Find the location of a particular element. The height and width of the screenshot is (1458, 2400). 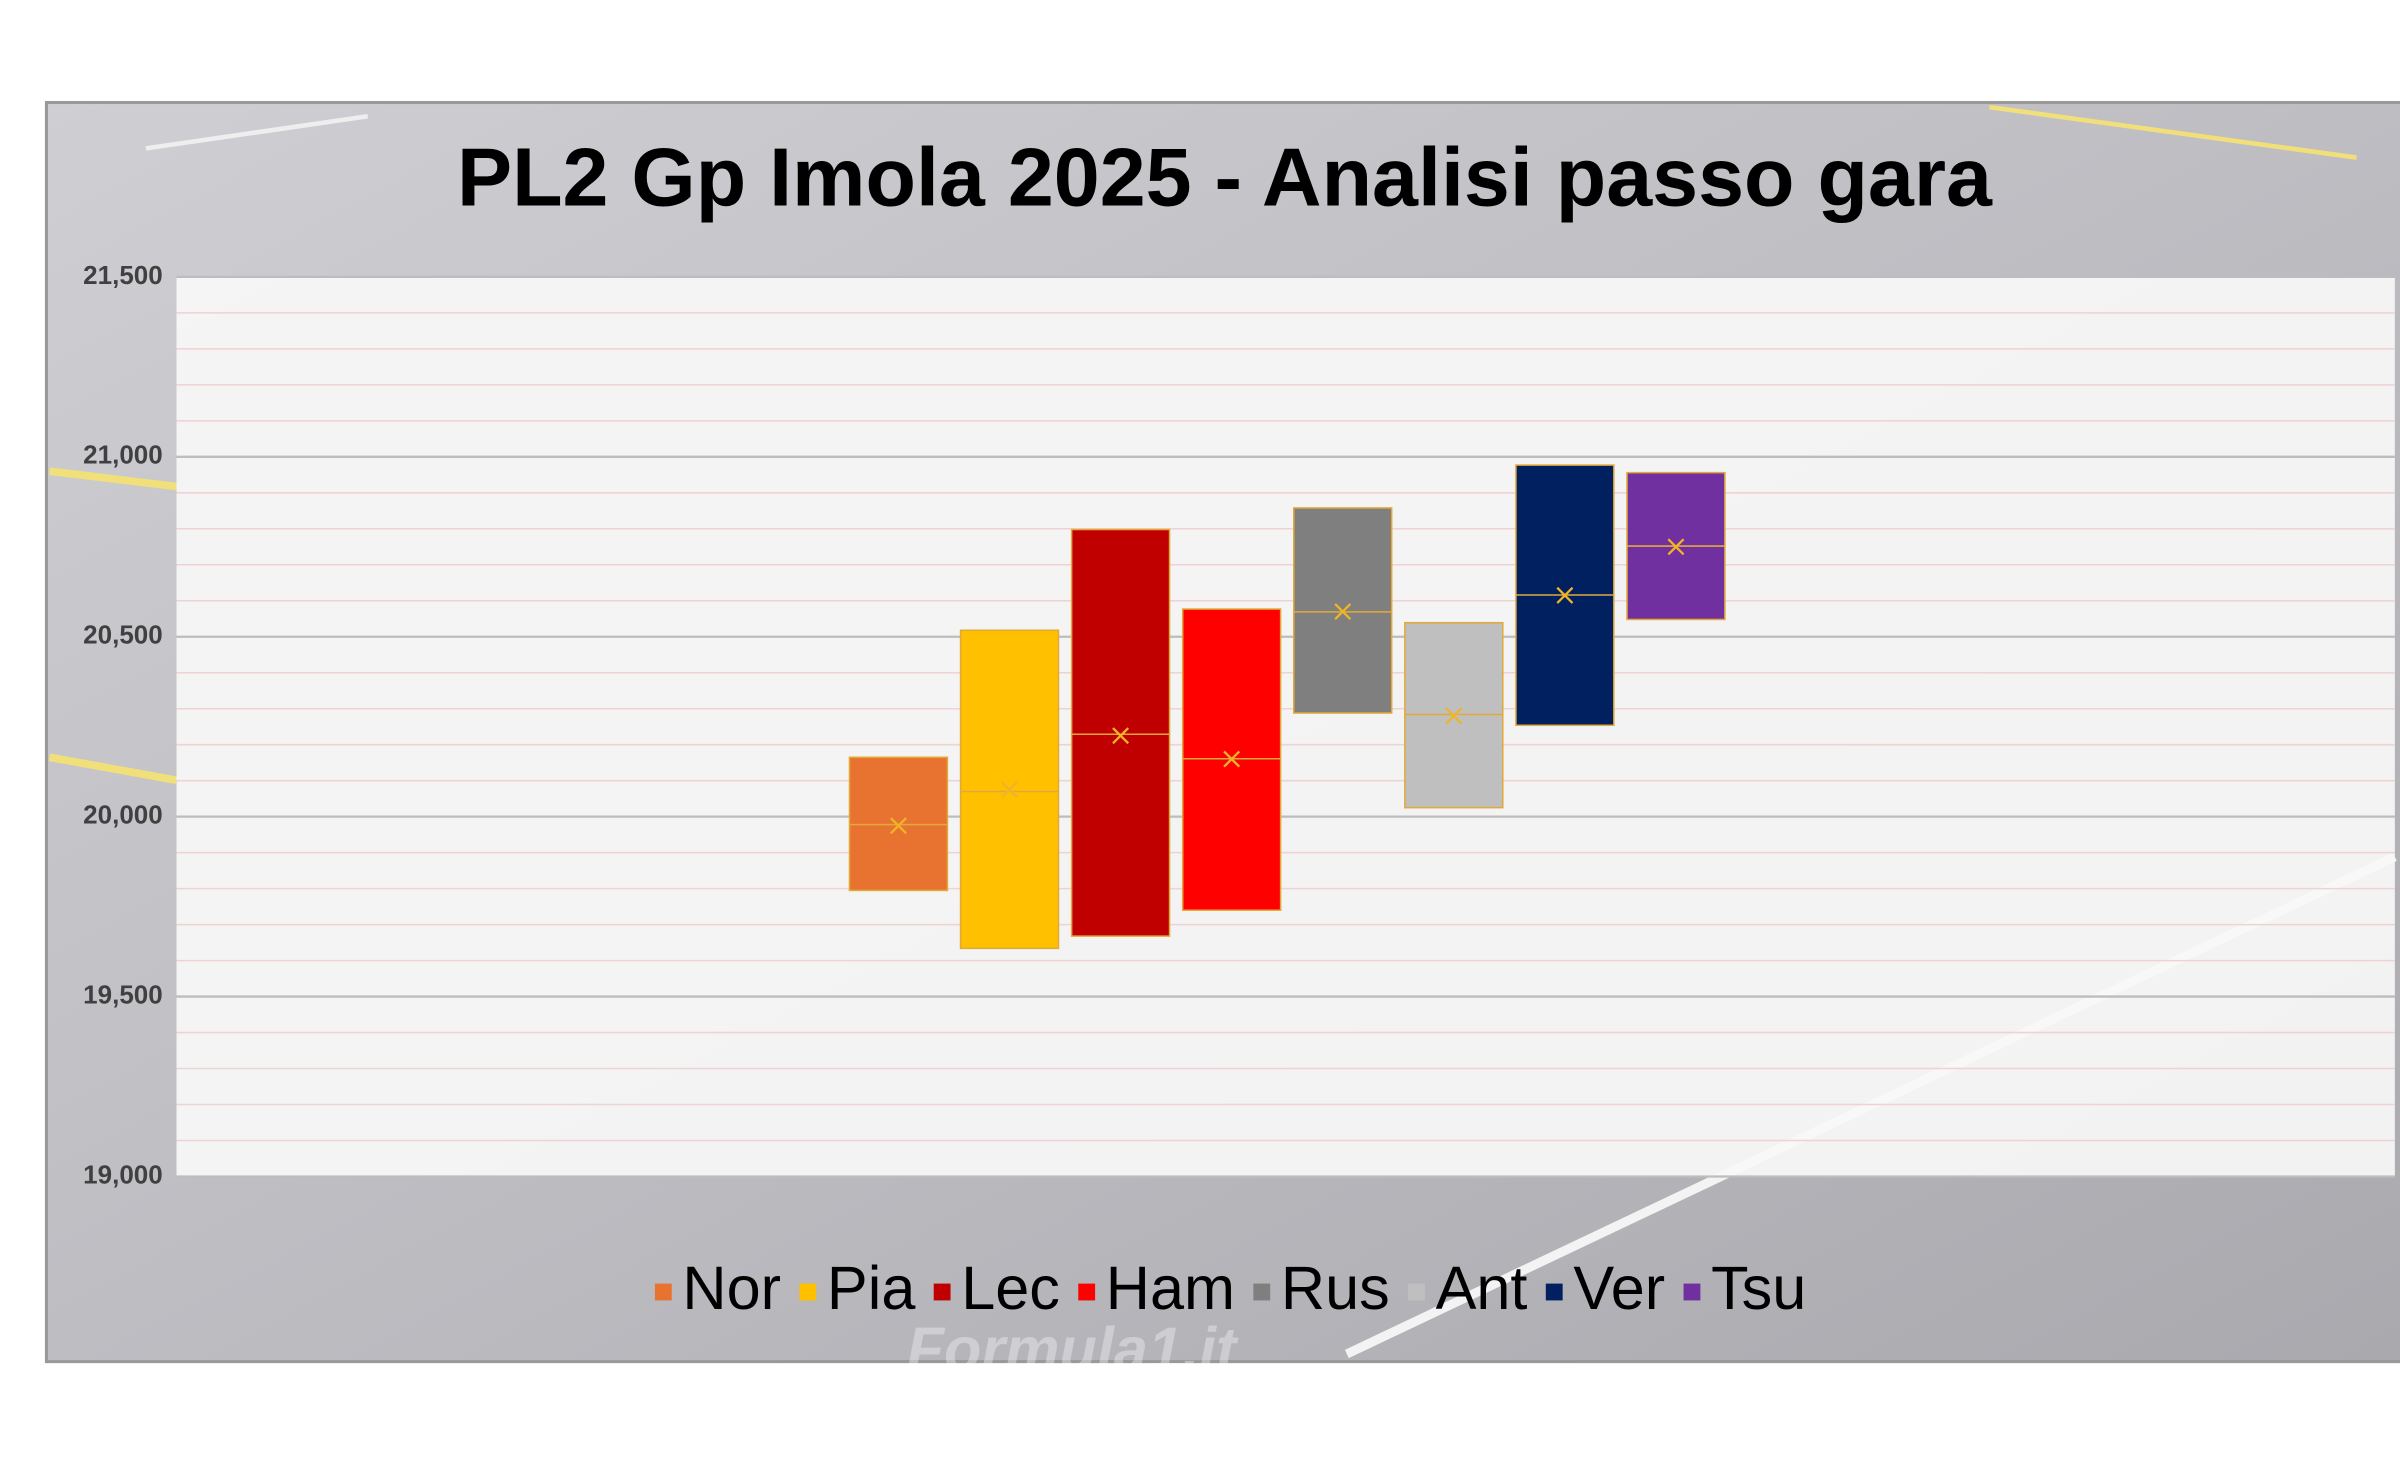

legend-label: Ham is located at coordinates (1170, 1288).